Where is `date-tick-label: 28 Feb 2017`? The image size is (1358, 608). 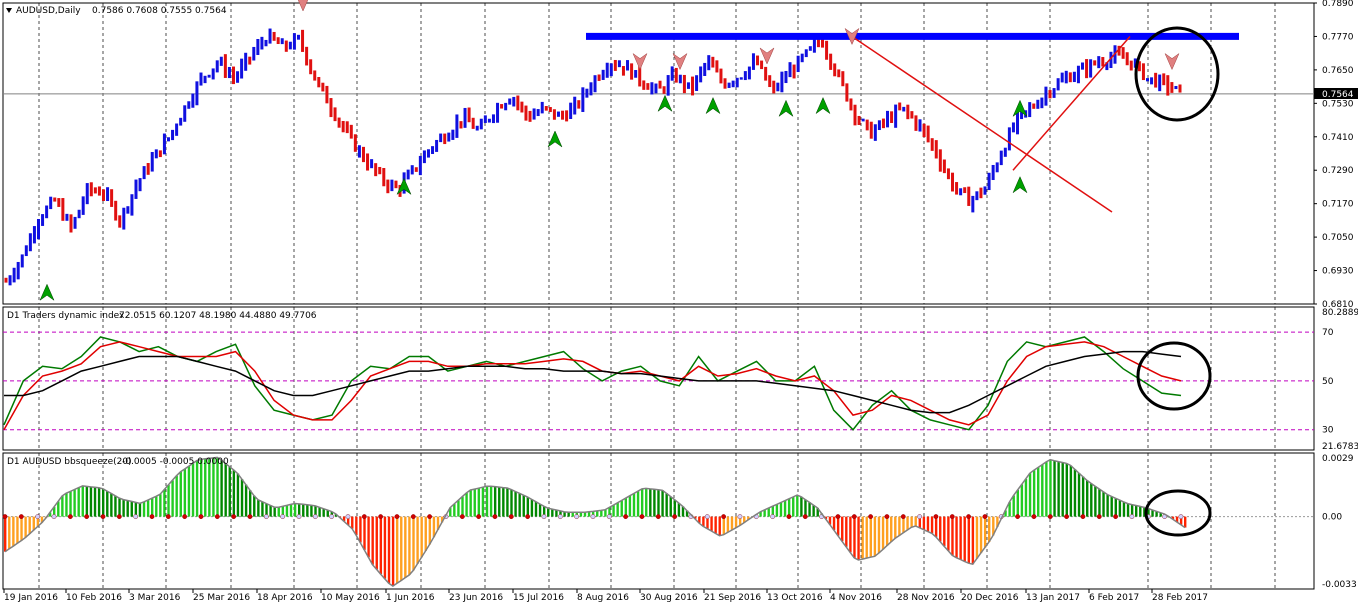
date-tick-label: 28 Feb 2017 is located at coordinates (1180, 598).